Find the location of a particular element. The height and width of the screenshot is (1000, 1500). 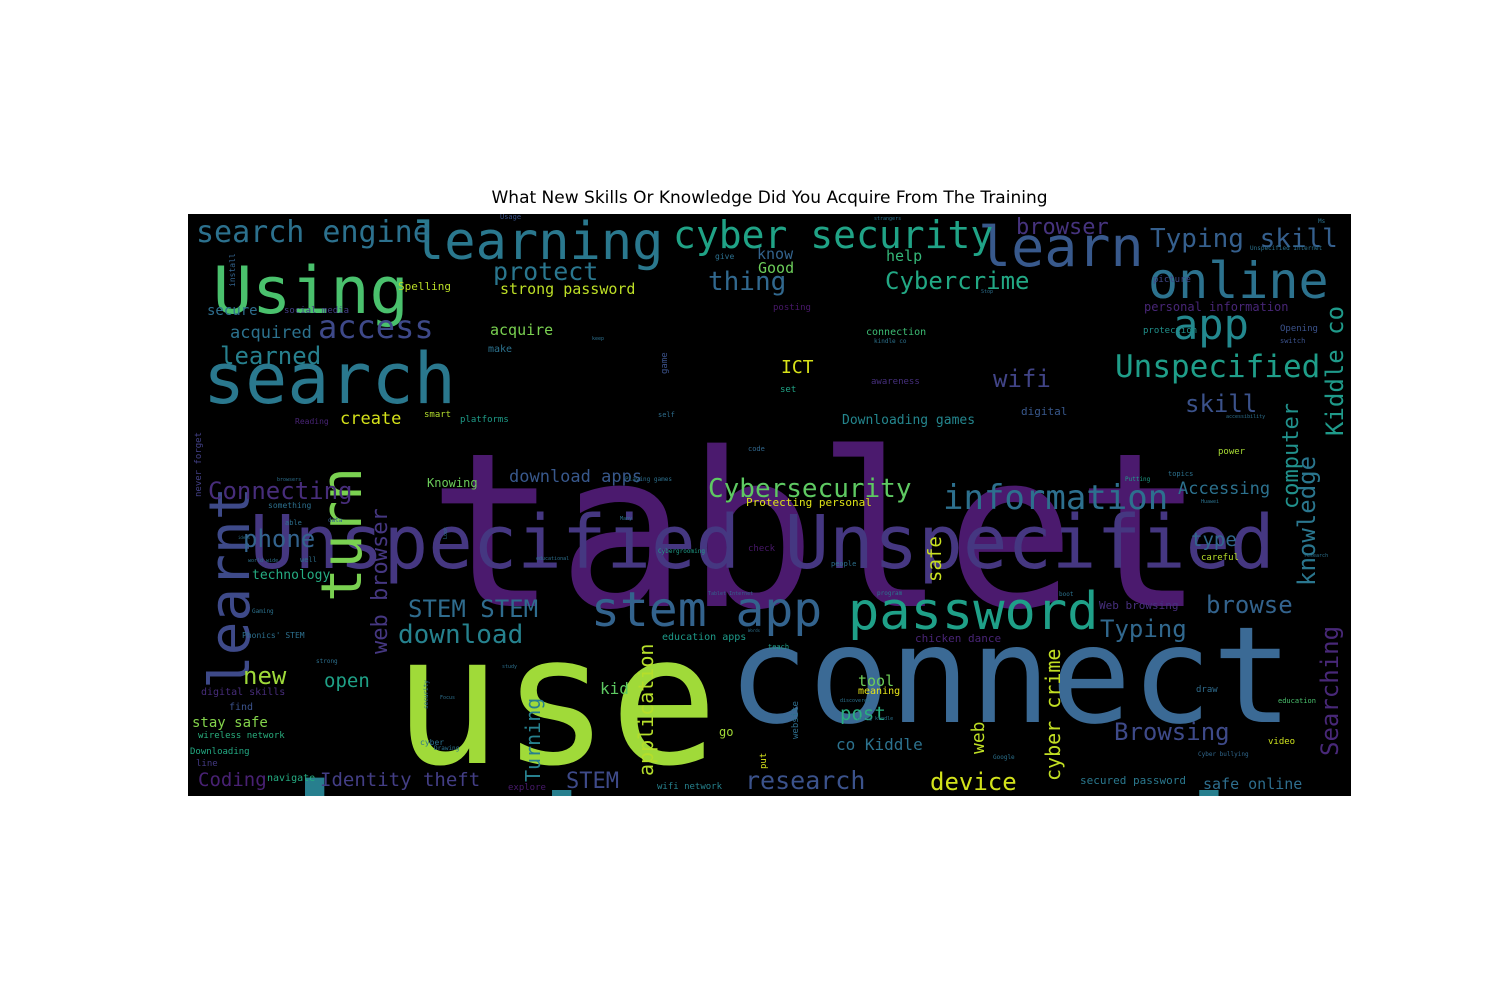

word-secured-password: secured password is located at coordinates (1133, 780).